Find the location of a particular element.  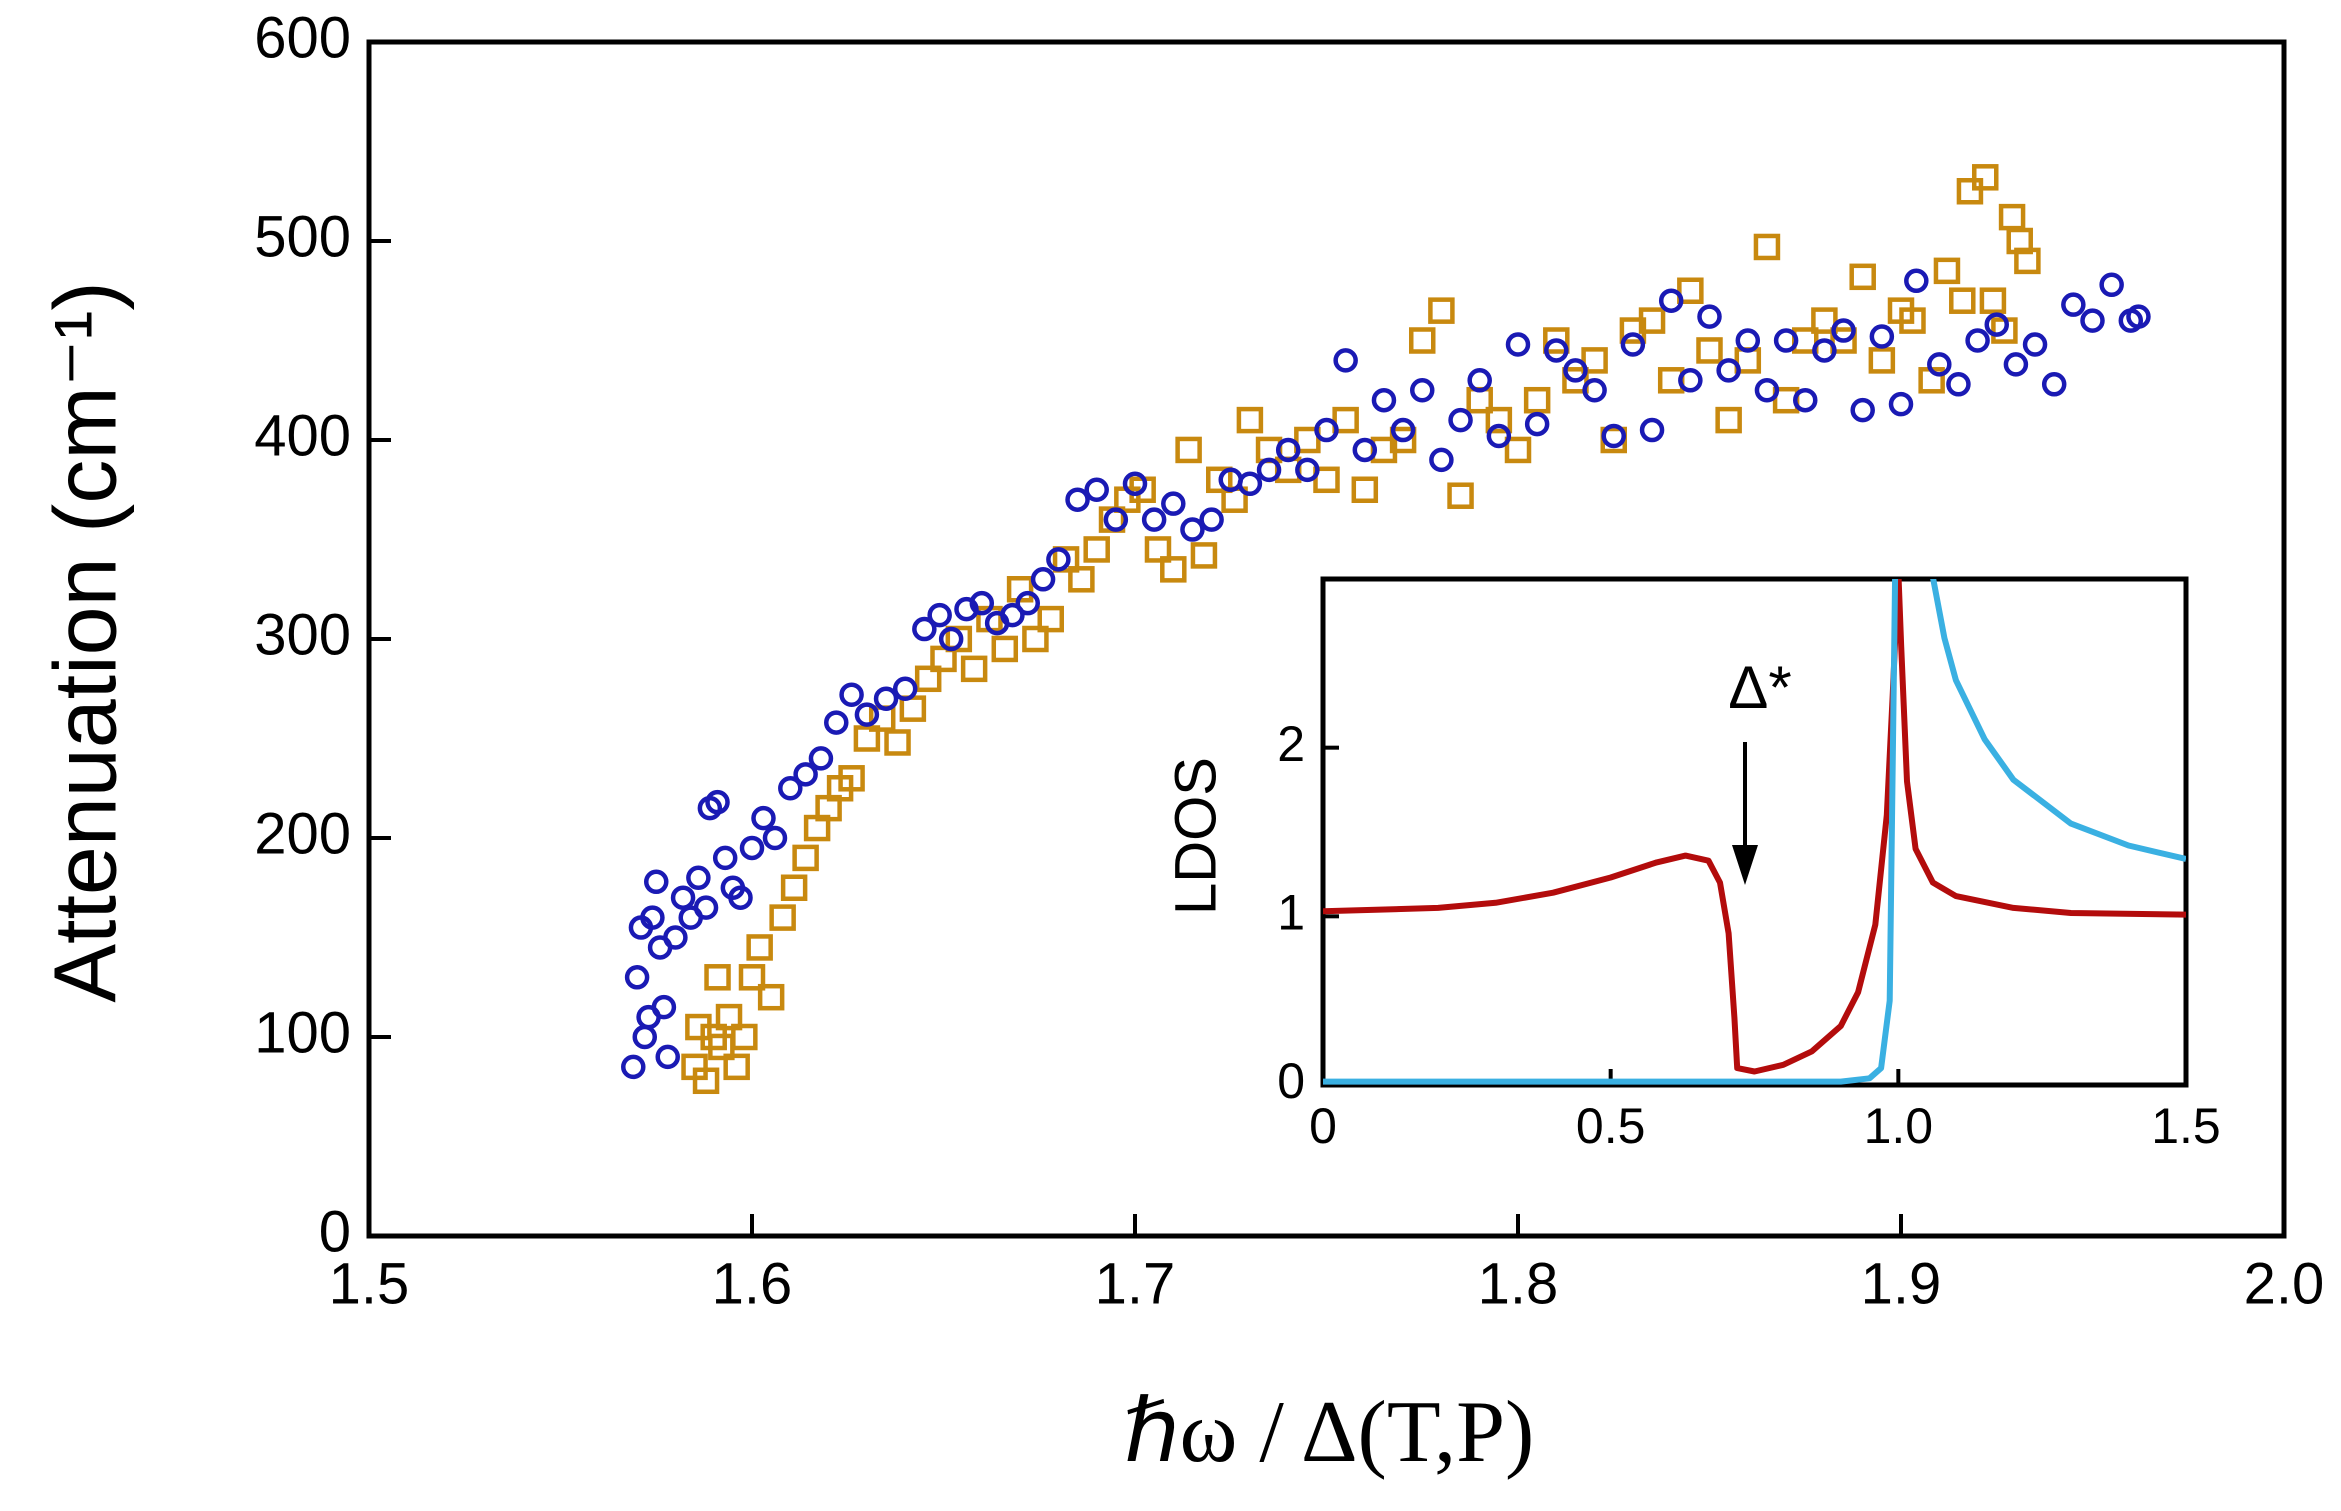

x-tick-label: 1.0 is located at coordinates (1899, 1126).